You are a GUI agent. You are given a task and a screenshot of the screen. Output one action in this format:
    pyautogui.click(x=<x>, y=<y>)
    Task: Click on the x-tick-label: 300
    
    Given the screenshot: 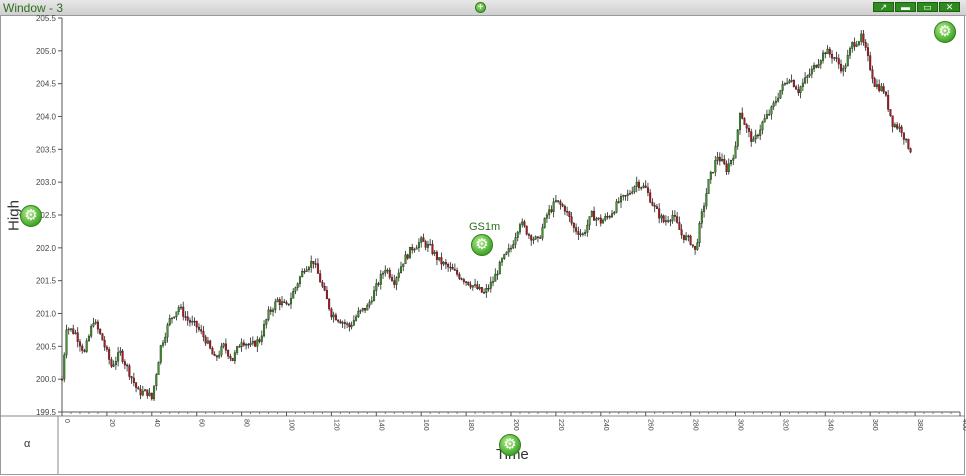 What is the action you would take?
    pyautogui.click(x=740, y=425)
    